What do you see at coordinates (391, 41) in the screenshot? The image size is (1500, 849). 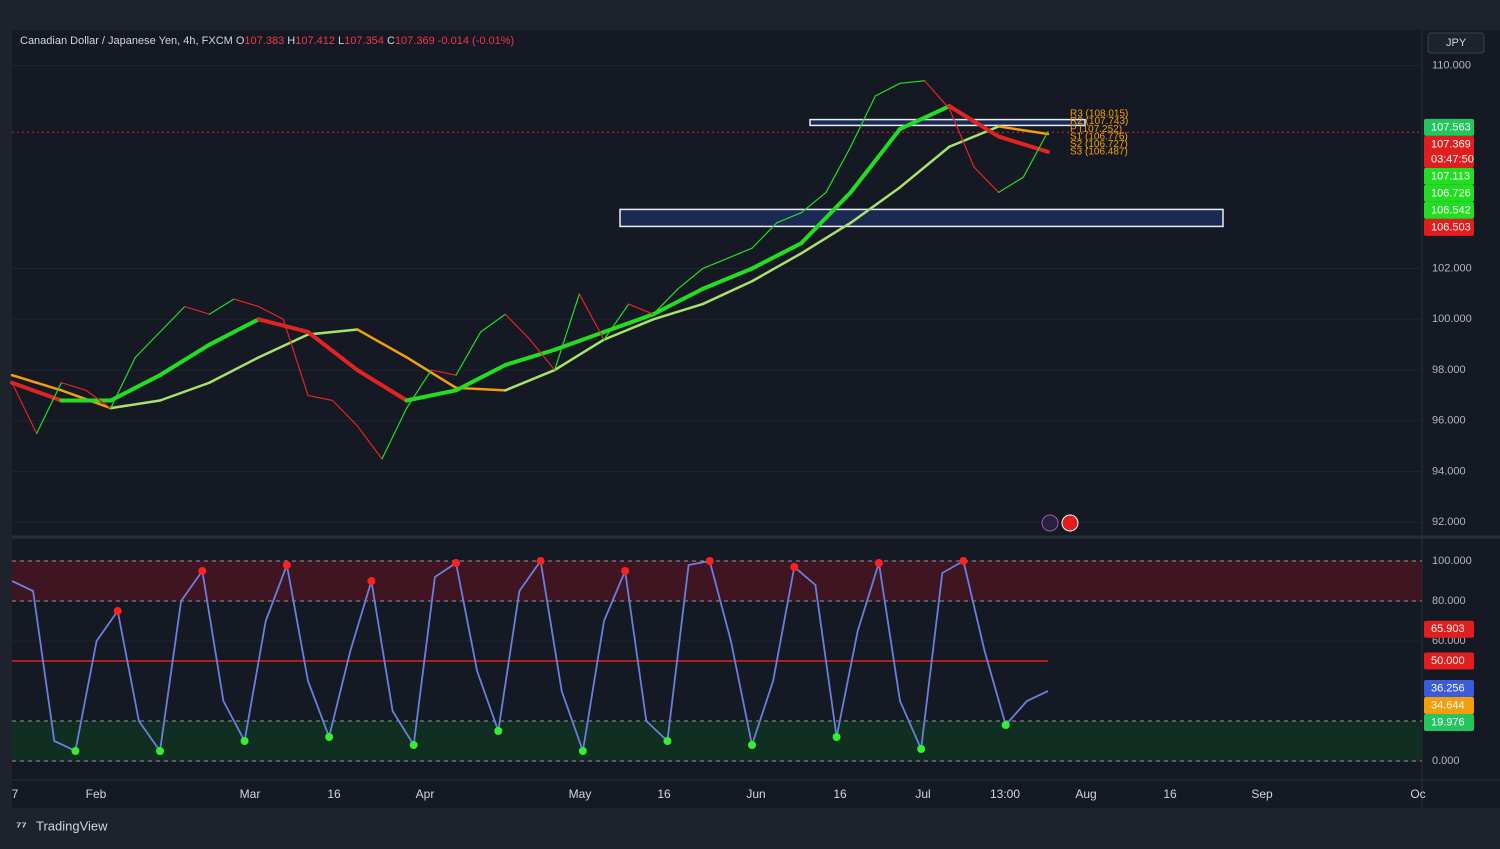 I see `legend-text: C` at bounding box center [391, 41].